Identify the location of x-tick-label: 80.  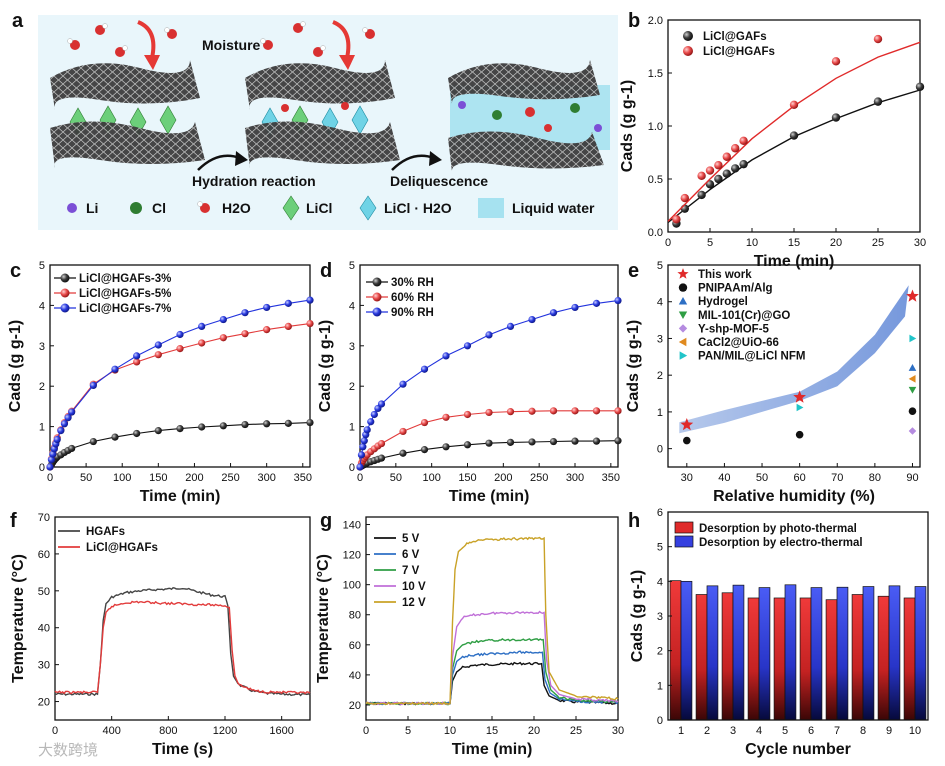
(875, 478).